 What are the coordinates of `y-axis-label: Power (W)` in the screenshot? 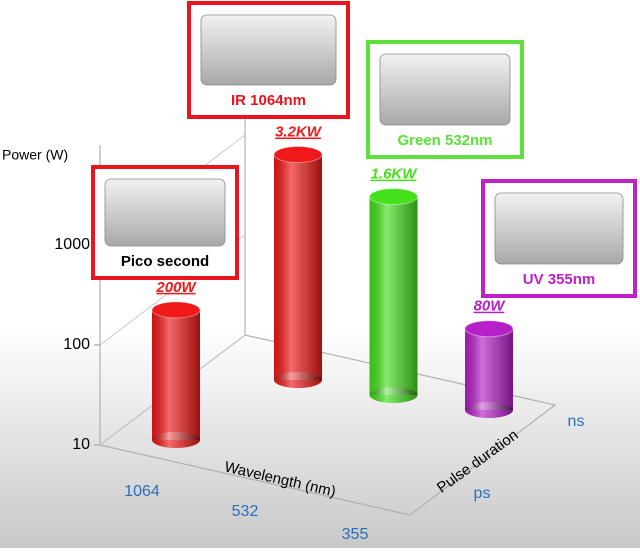 It's located at (35, 155).